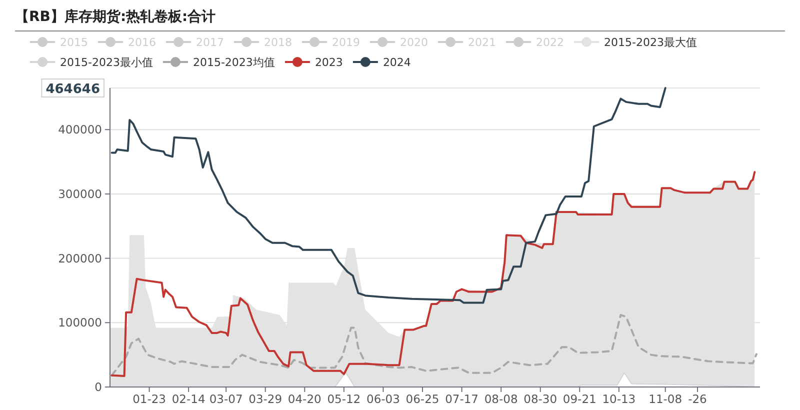 The width and height of the screenshot is (800, 410). What do you see at coordinates (106, 62) in the screenshot?
I see `legend-label: 2015-2023最小值` at bounding box center [106, 62].